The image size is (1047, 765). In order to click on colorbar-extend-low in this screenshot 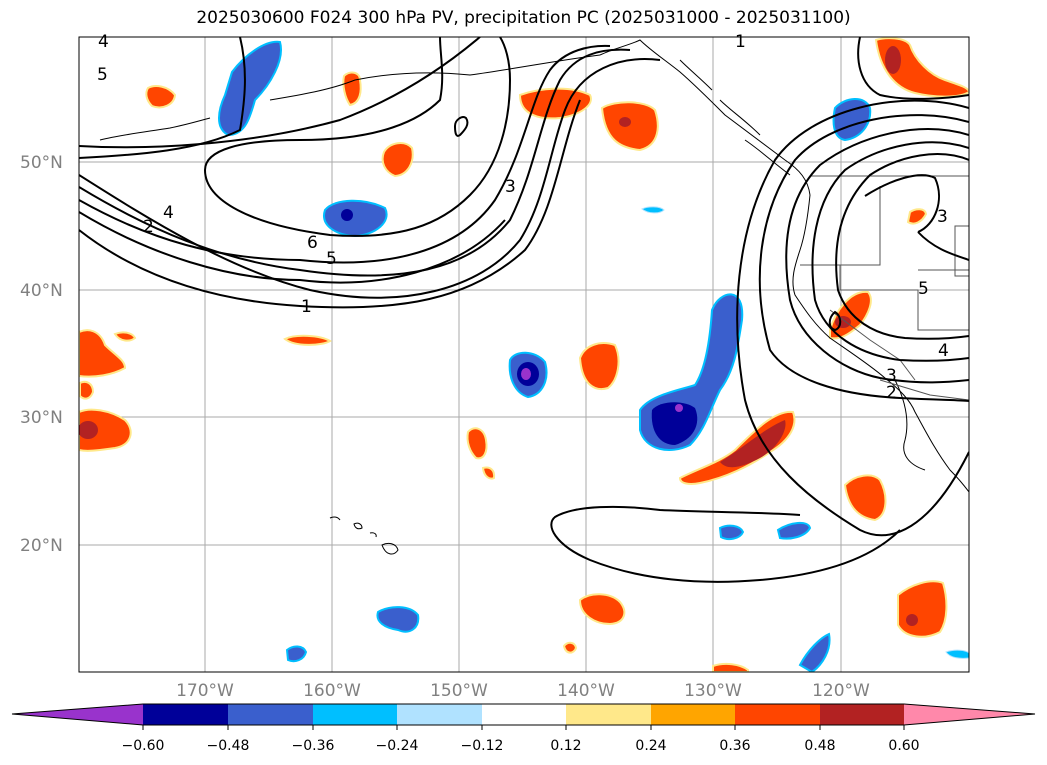, I will do `click(77, 714)`.